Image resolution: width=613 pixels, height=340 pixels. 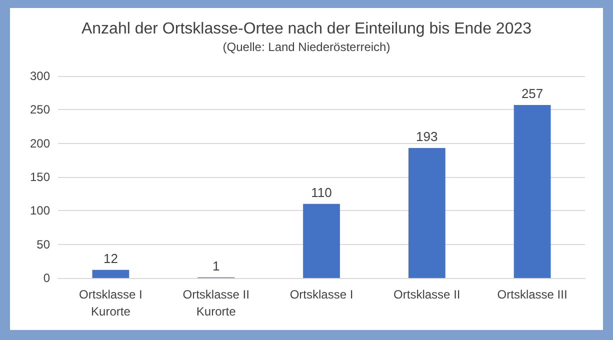 I want to click on x-tick-label: Ortsklasse I, so click(x=322, y=295).